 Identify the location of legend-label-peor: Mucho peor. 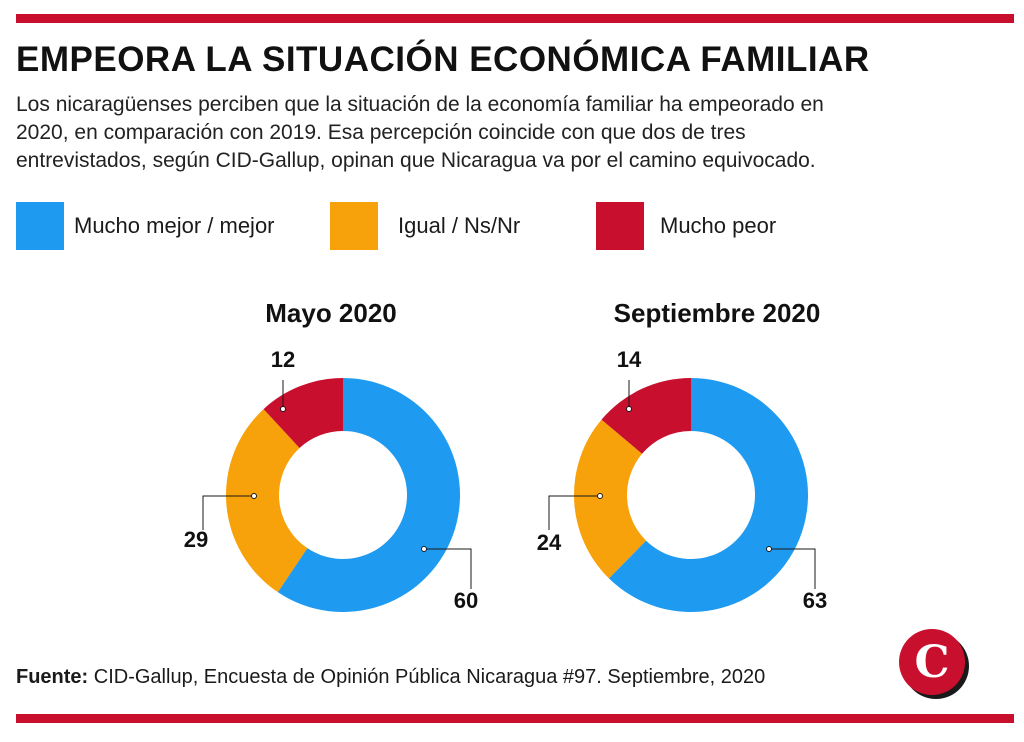
(718, 225).